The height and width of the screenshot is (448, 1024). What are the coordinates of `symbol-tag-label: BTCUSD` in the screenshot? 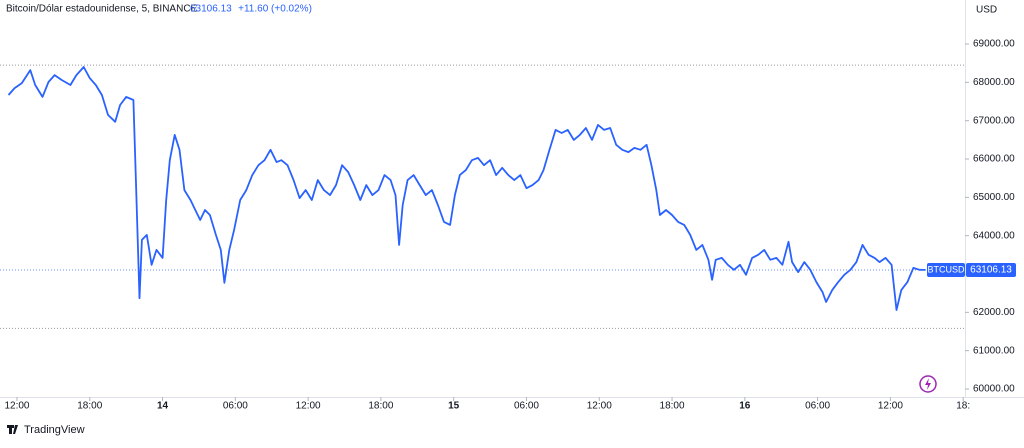 It's located at (946, 269).